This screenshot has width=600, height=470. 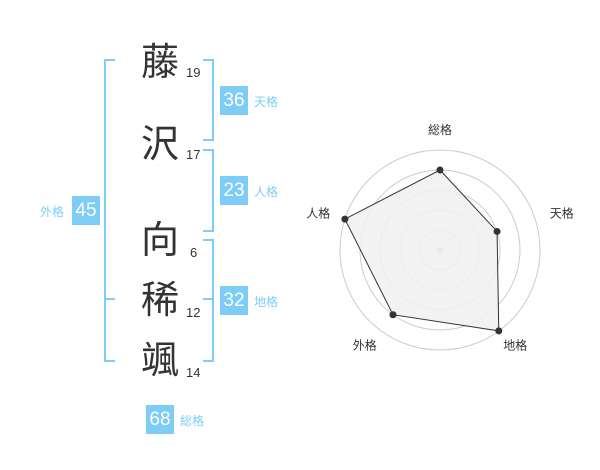 I want to click on tenkaku-bracket, so click(x=208, y=100).